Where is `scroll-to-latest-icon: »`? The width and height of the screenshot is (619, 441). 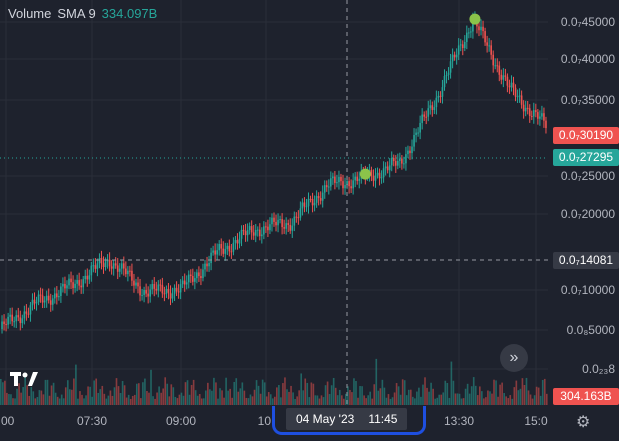
scroll-to-latest-icon: » is located at coordinates (514, 358).